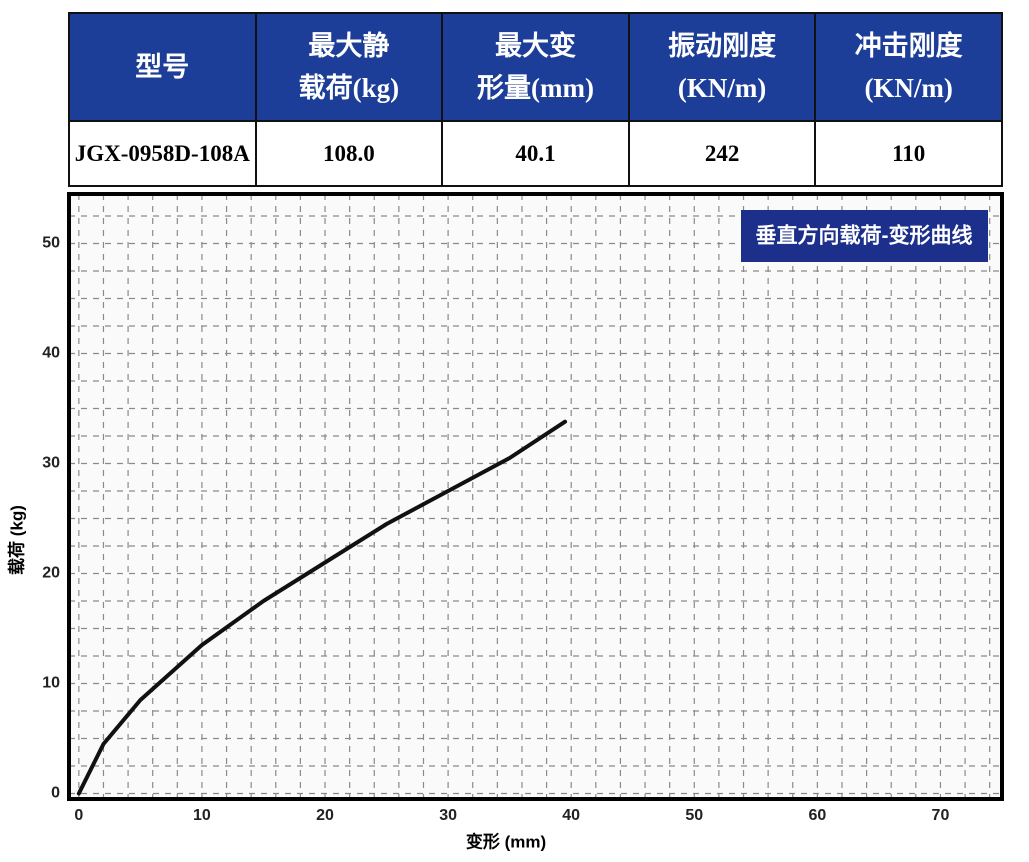  What do you see at coordinates (349, 153) in the screenshot?
I see `data-cell: 108.0` at bounding box center [349, 153].